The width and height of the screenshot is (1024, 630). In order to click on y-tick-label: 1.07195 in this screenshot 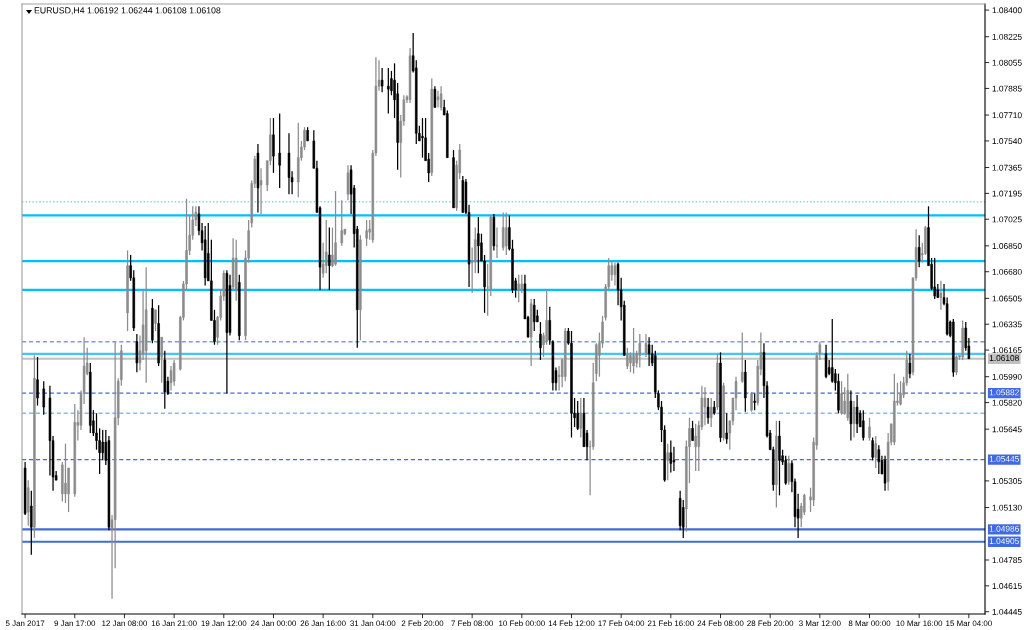, I will do `click(1007, 193)`.